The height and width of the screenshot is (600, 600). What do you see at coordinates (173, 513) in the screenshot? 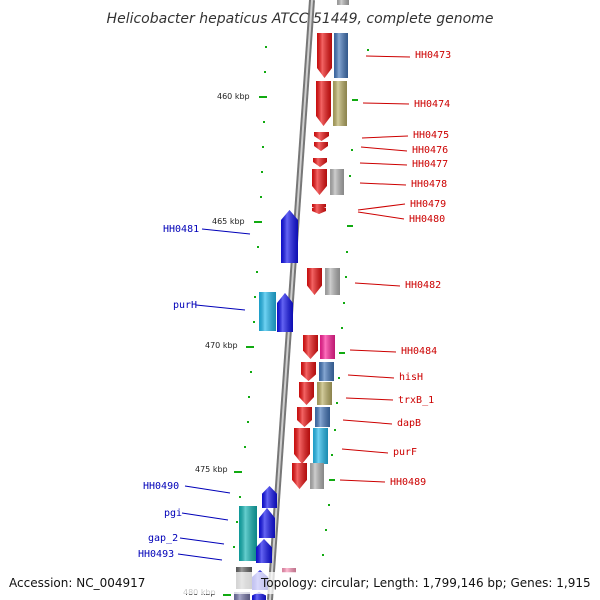
I see `gene-label-pgi: pgi` at bounding box center [173, 513].